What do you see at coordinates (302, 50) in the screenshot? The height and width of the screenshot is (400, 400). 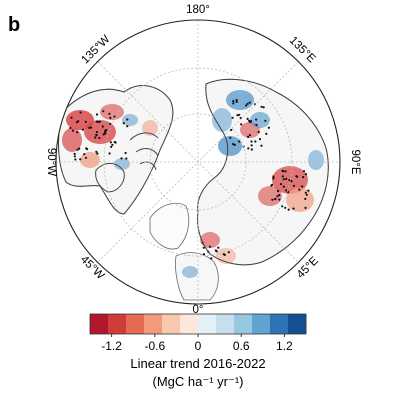 I see `lon-label-upper-right: 135°E` at bounding box center [302, 50].